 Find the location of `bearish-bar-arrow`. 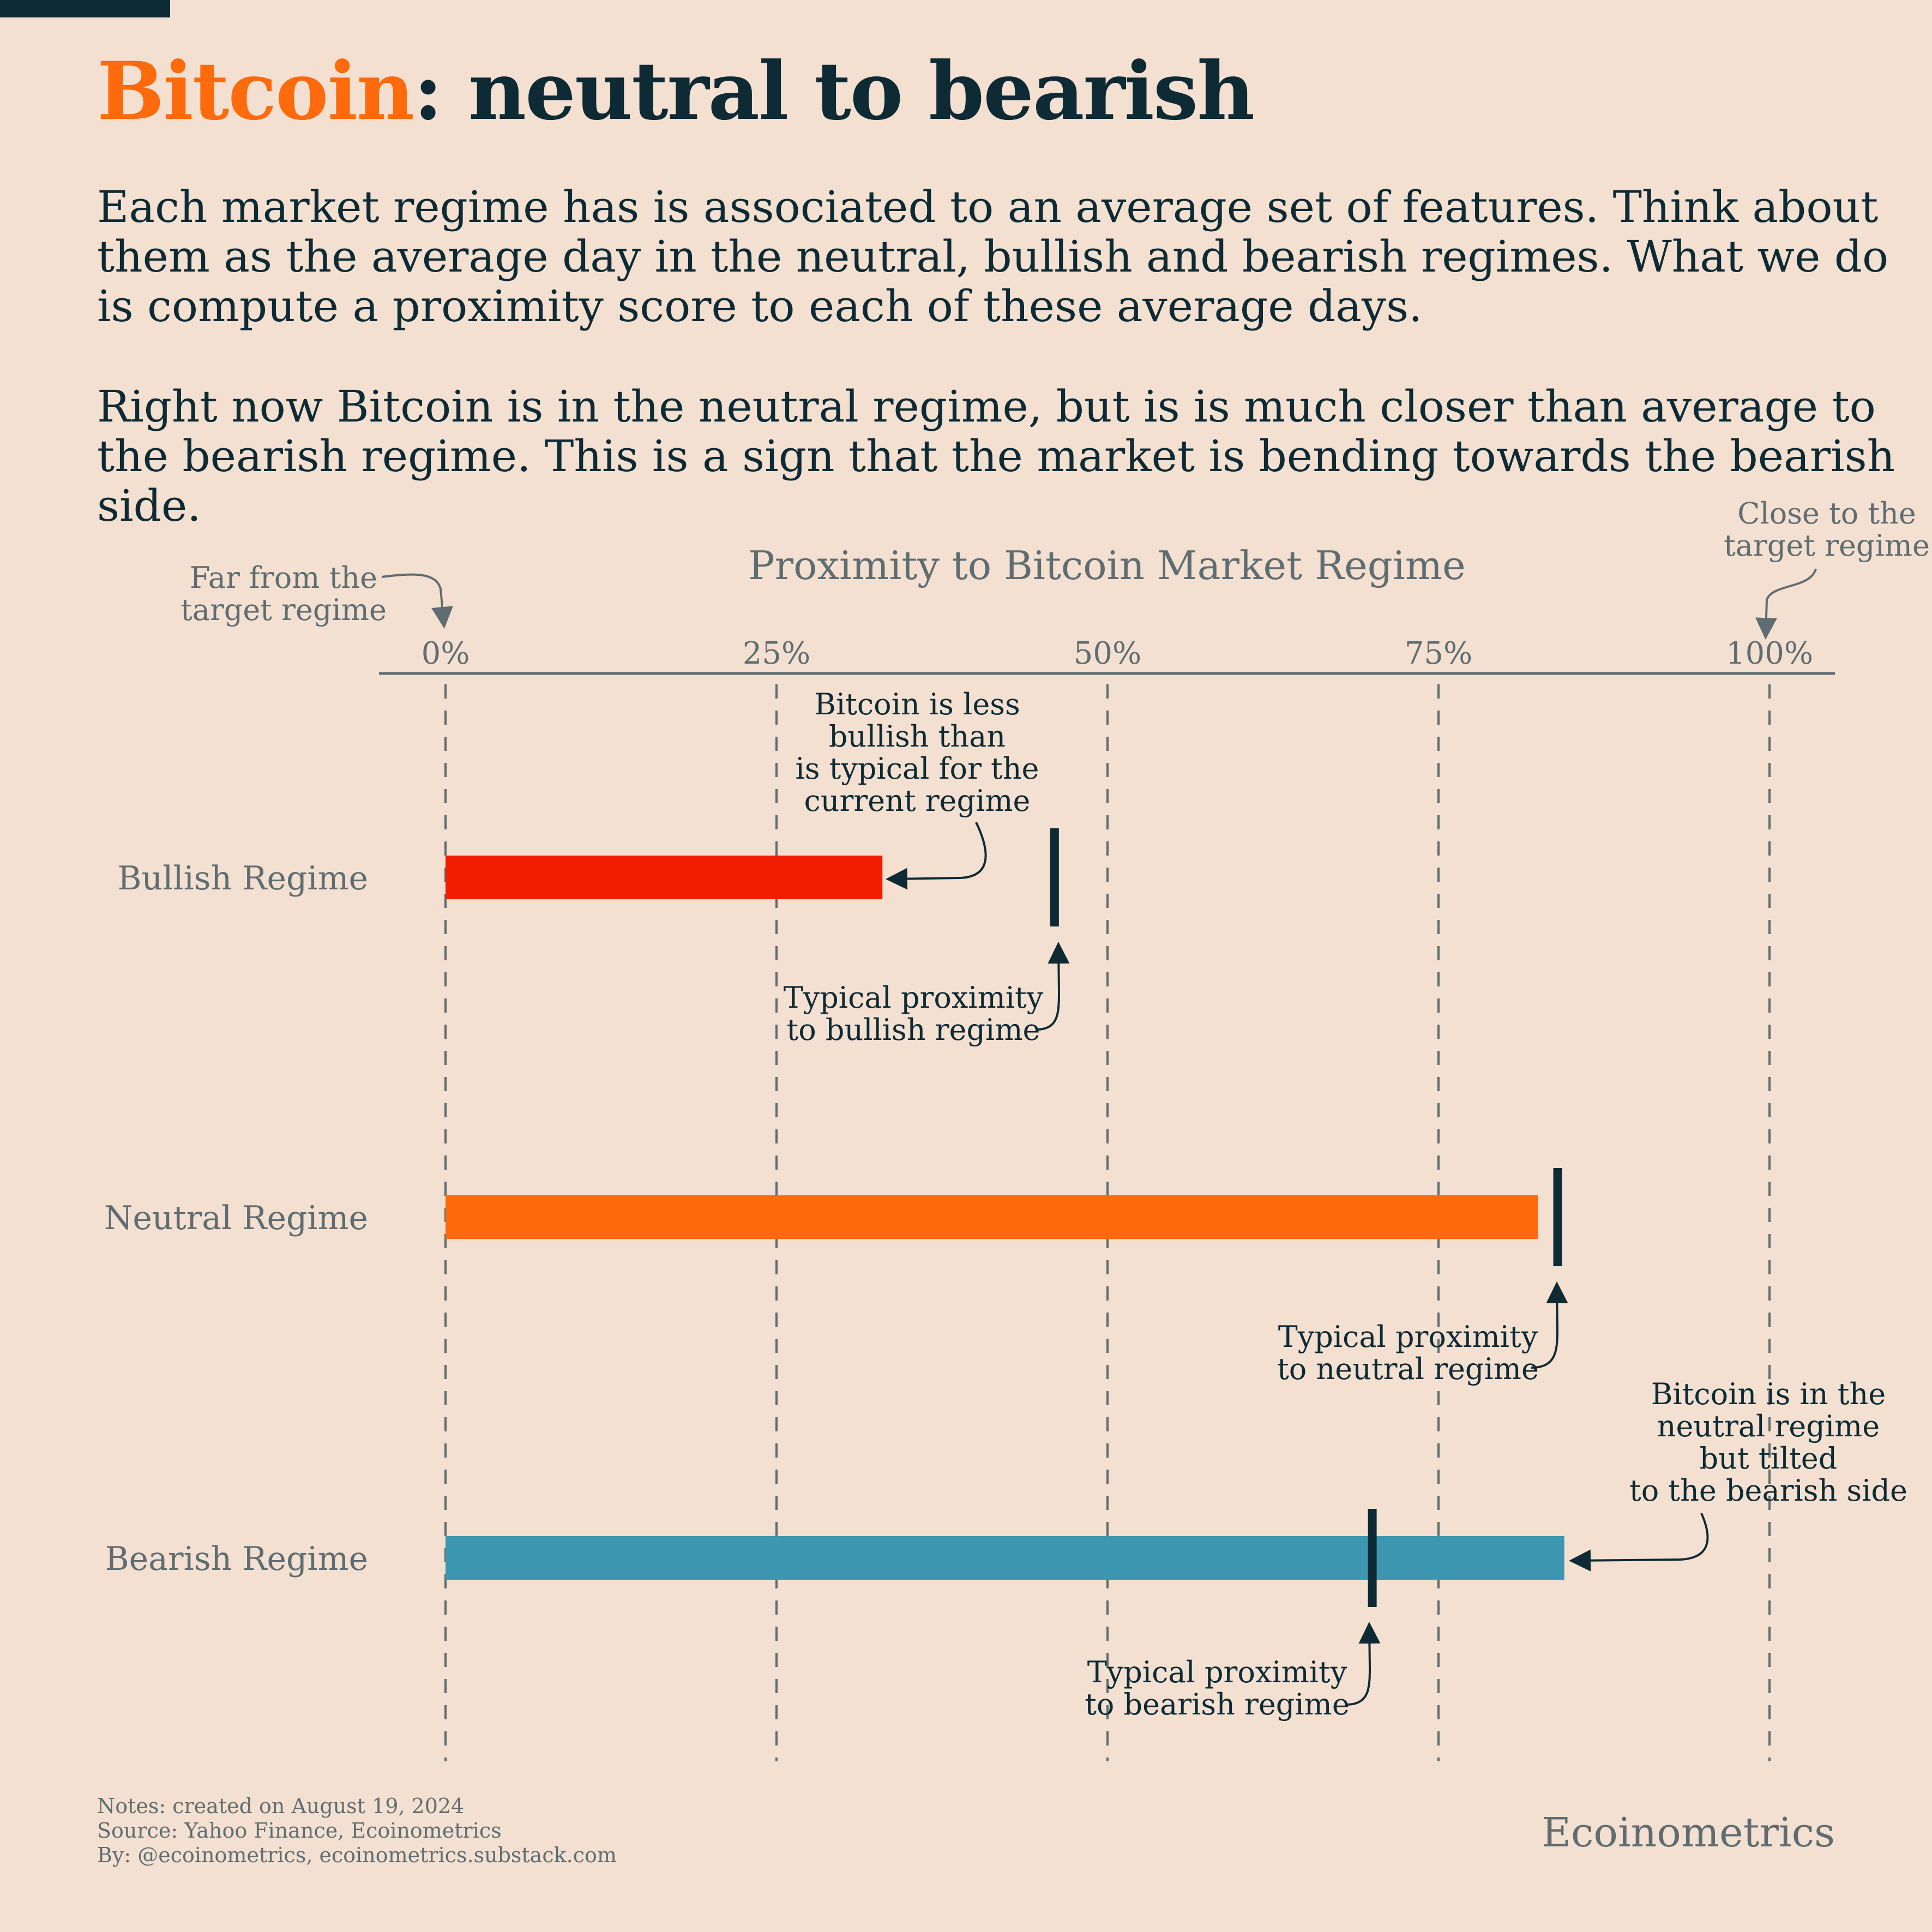

bearish-bar-arrow is located at coordinates (1639, 1542).